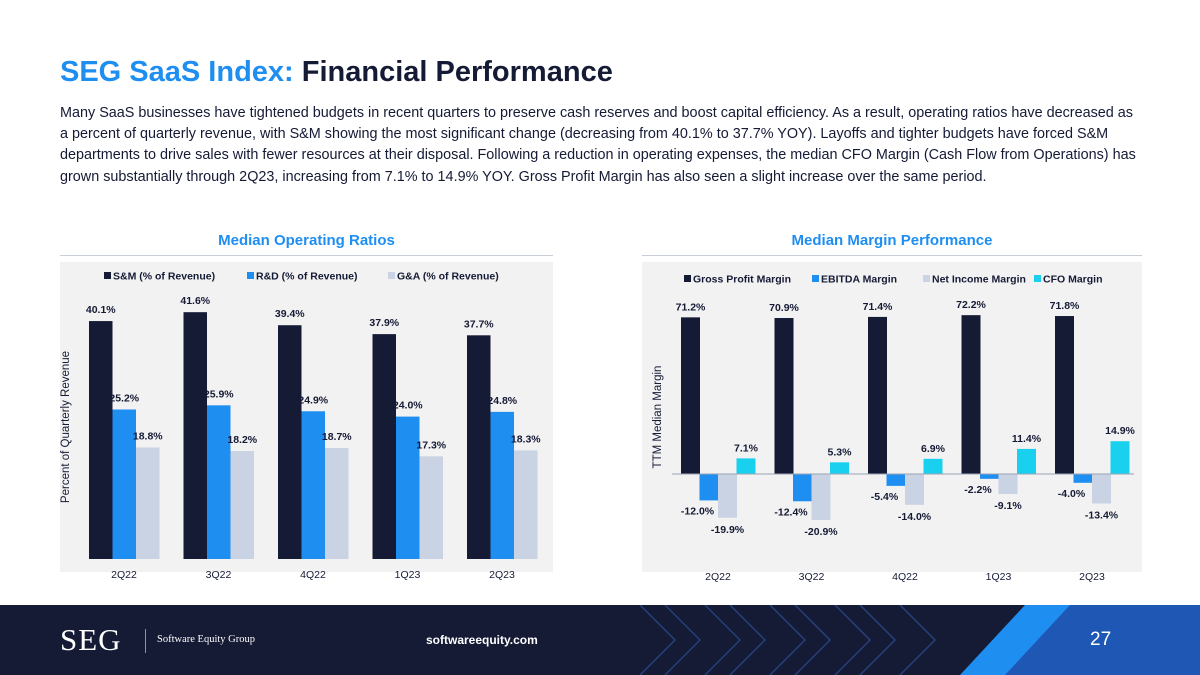 The image size is (1200, 675). I want to click on data-label: 17.3%, so click(431, 445).